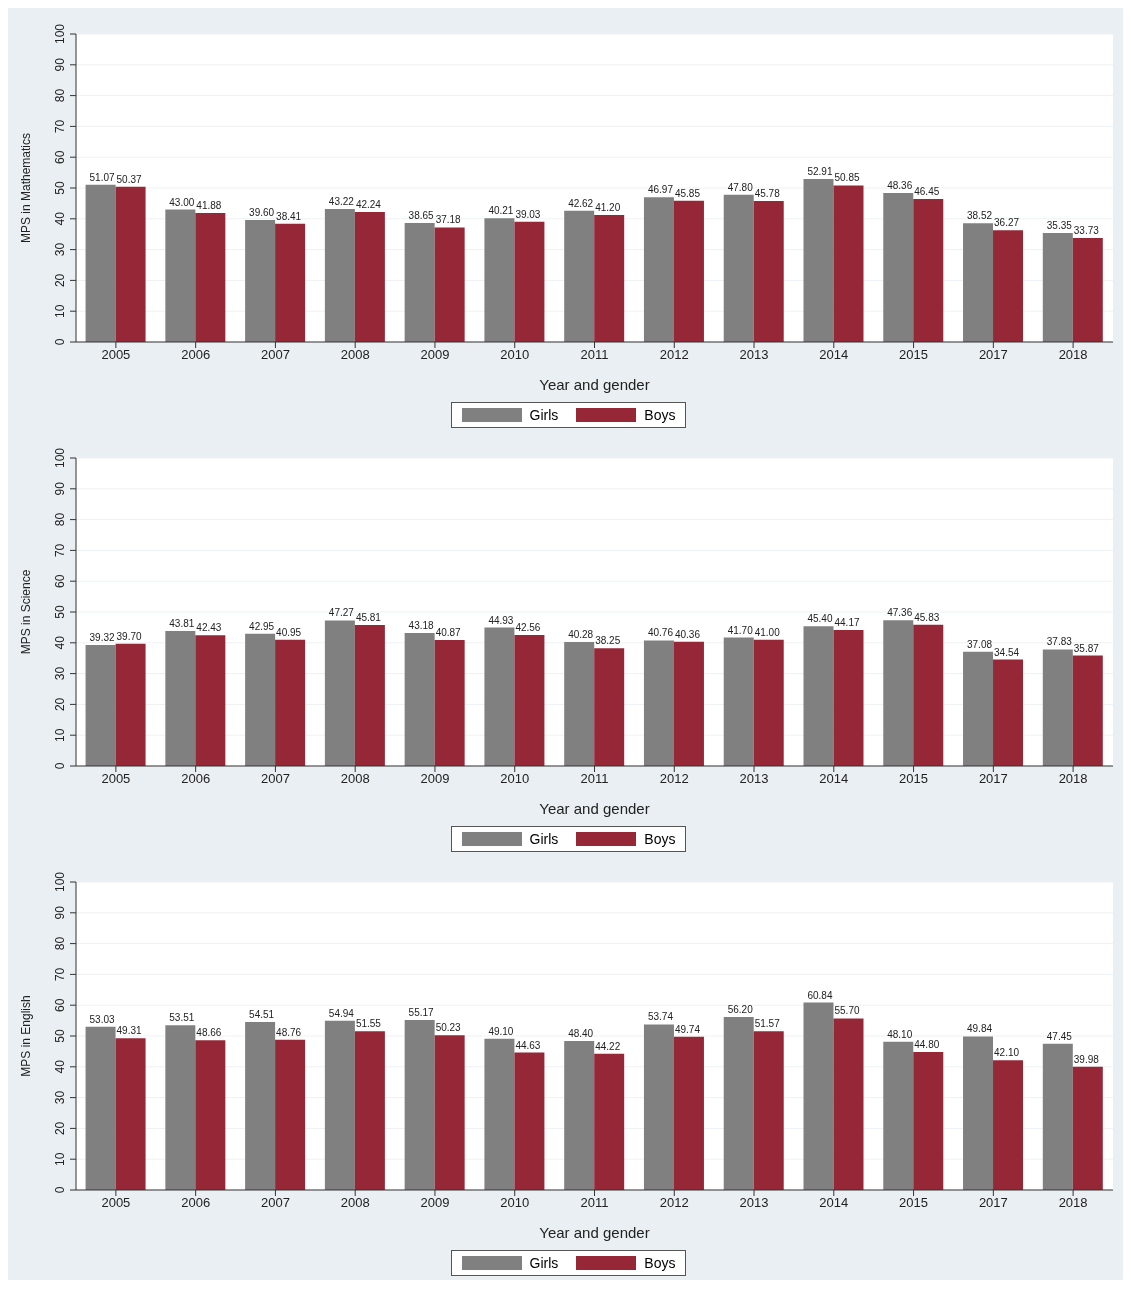  I want to click on data-label: 53.03, so click(102, 1019).